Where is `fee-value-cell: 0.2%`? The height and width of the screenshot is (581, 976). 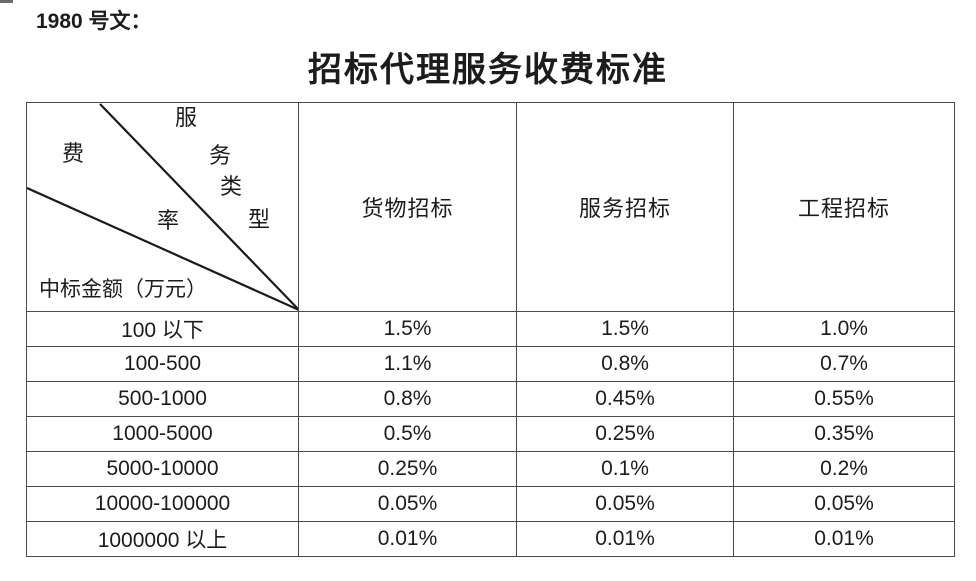 fee-value-cell: 0.2% is located at coordinates (843, 468).